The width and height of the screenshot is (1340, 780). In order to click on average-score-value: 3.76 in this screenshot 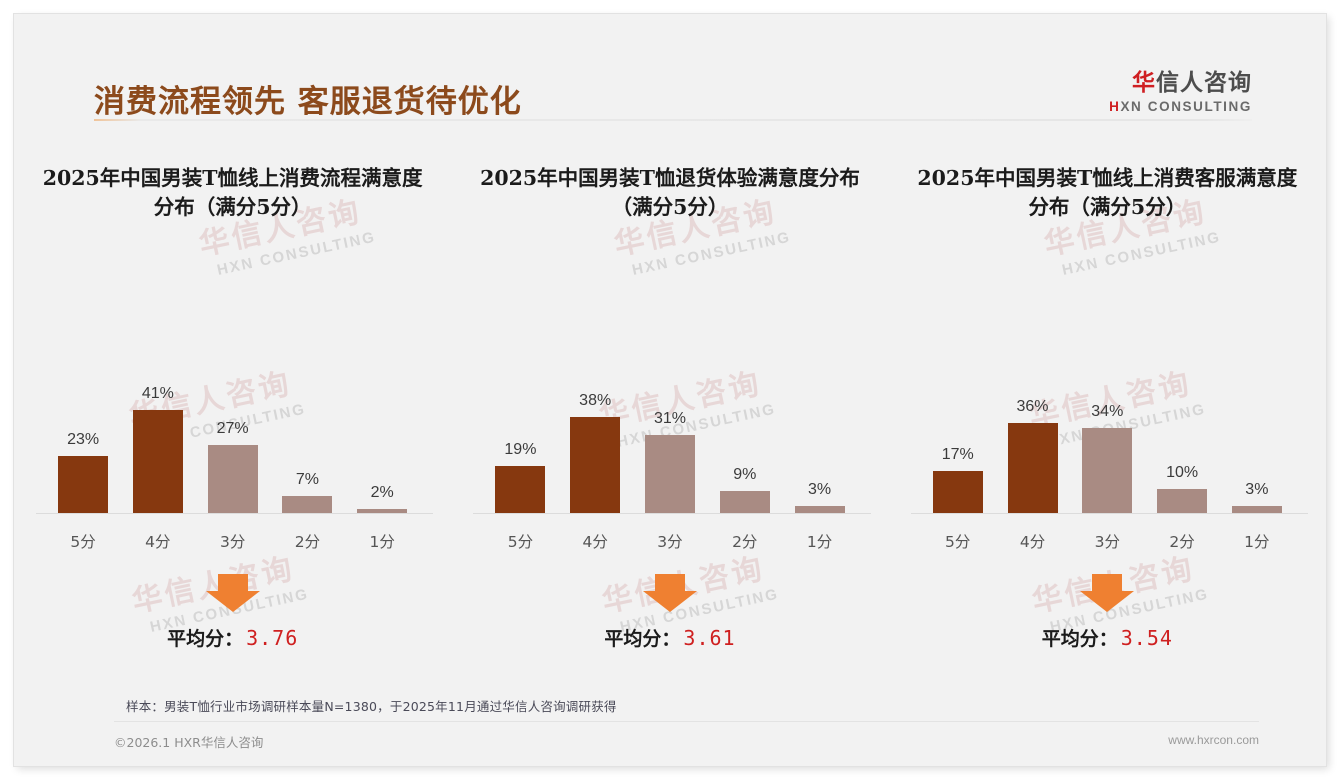, I will do `click(272, 638)`.